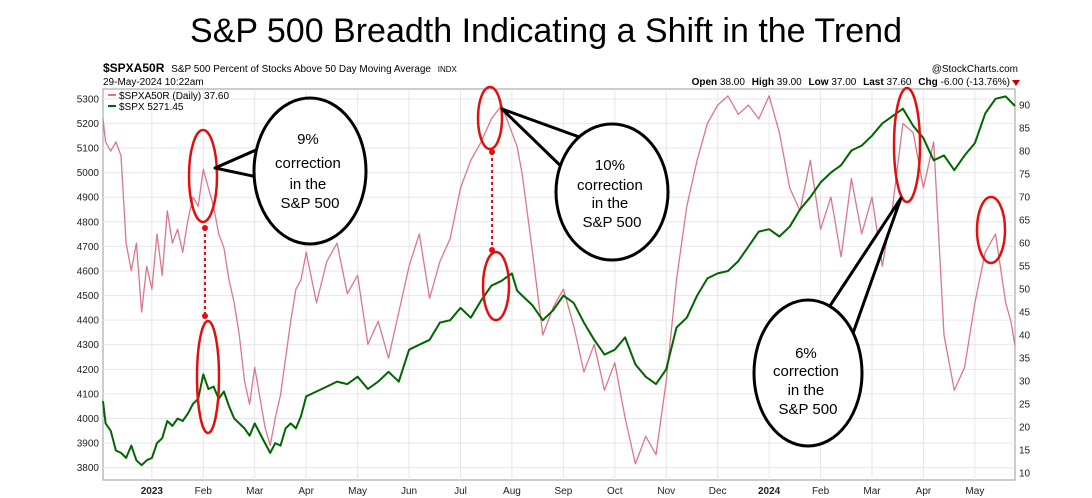  I want to click on left-tick-label: 4100, so click(88, 394).